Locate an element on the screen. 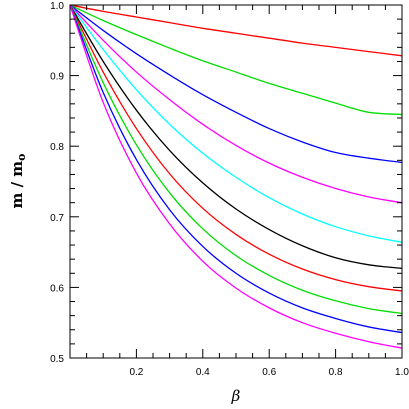 The height and width of the screenshot is (409, 409). y-tick-label: 0.8 is located at coordinates (57, 147).